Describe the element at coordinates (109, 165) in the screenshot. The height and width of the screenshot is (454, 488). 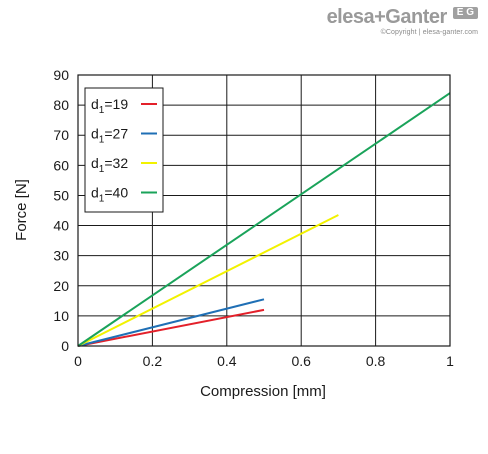
I see `legend-label: d1=32` at that location.